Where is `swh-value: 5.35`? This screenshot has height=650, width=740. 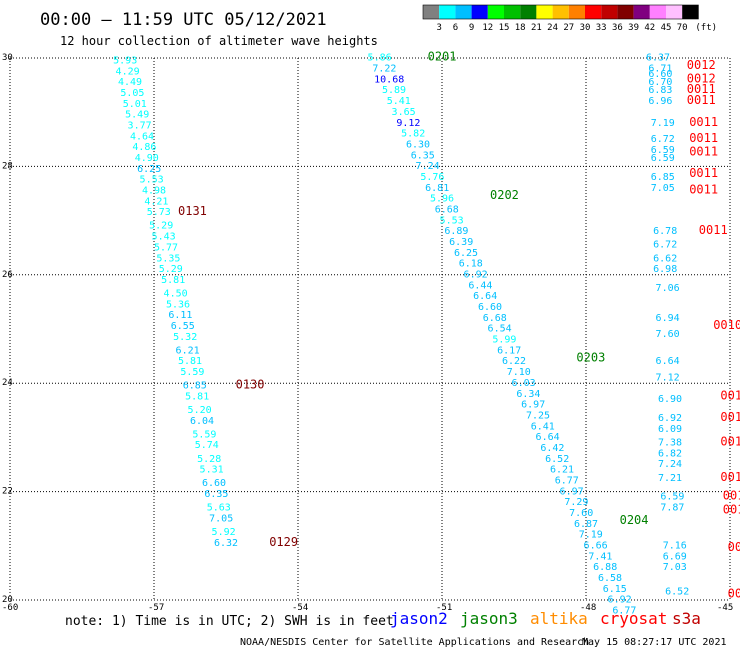
swh-value: 5.35 is located at coordinates (168, 258).